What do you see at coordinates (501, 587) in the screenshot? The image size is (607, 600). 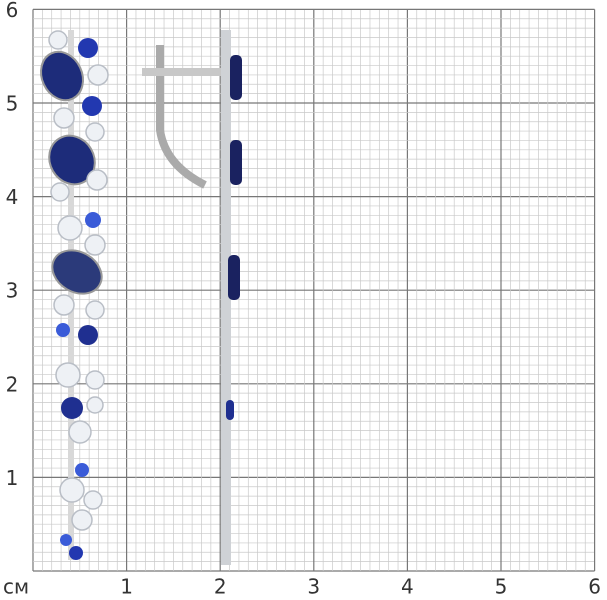 I see `x-label: 5` at bounding box center [501, 587].